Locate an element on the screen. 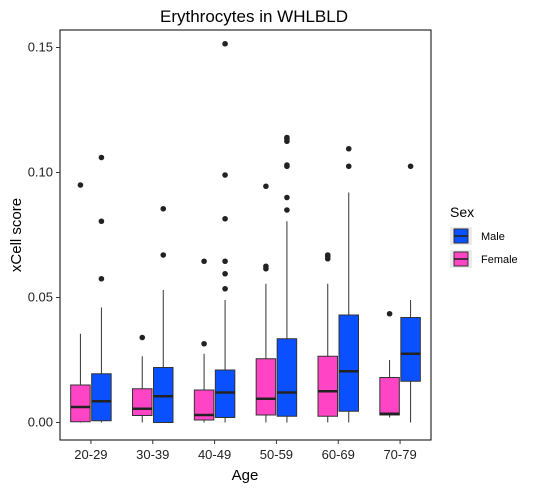  x-tick-label: 50-59 is located at coordinates (276, 454).